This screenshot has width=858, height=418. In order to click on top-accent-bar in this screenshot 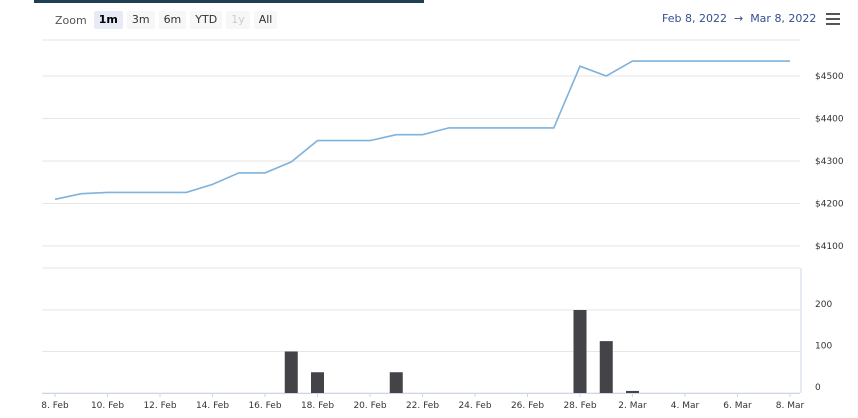, I will do `click(229, 1)`.